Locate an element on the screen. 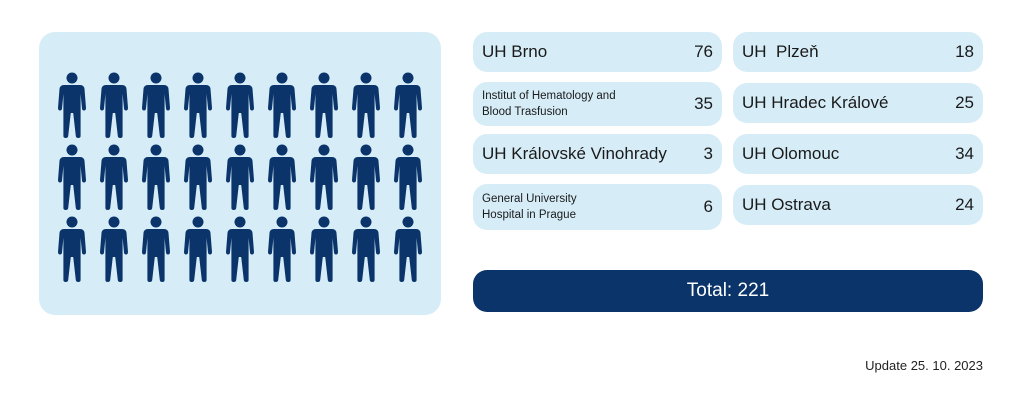 This screenshot has width=1024, height=415. hospital-label: UH Hradec Králové is located at coordinates (815, 102).